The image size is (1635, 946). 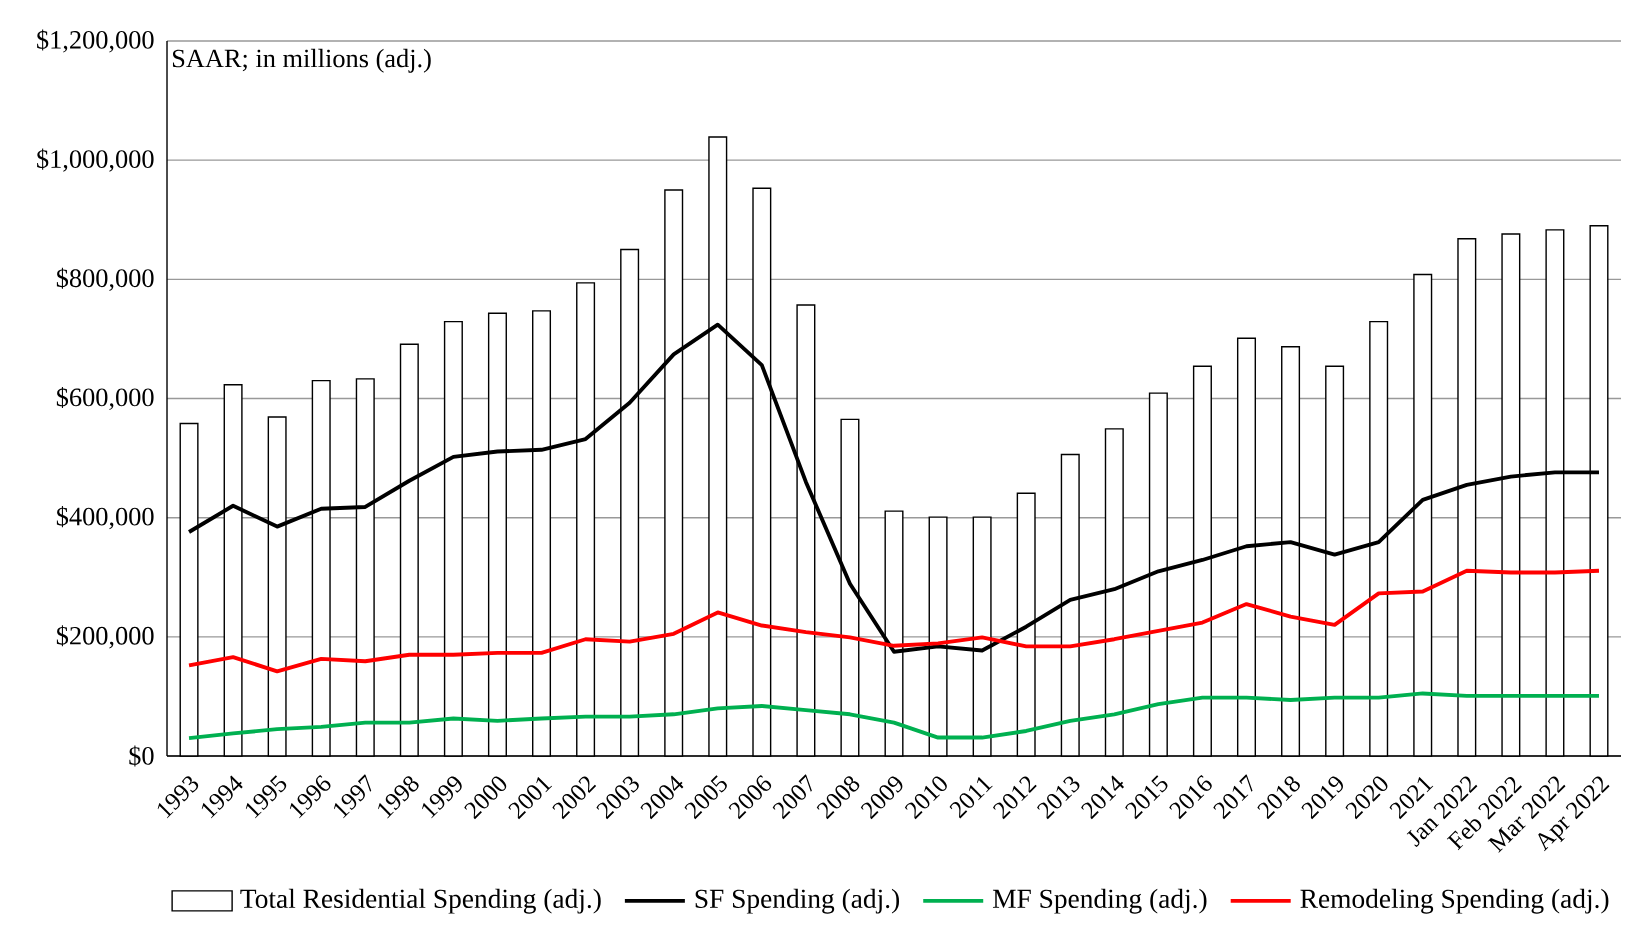 What do you see at coordinates (1099, 901) in the screenshot?
I see `legend-label: MF Spending (adj.)` at bounding box center [1099, 901].